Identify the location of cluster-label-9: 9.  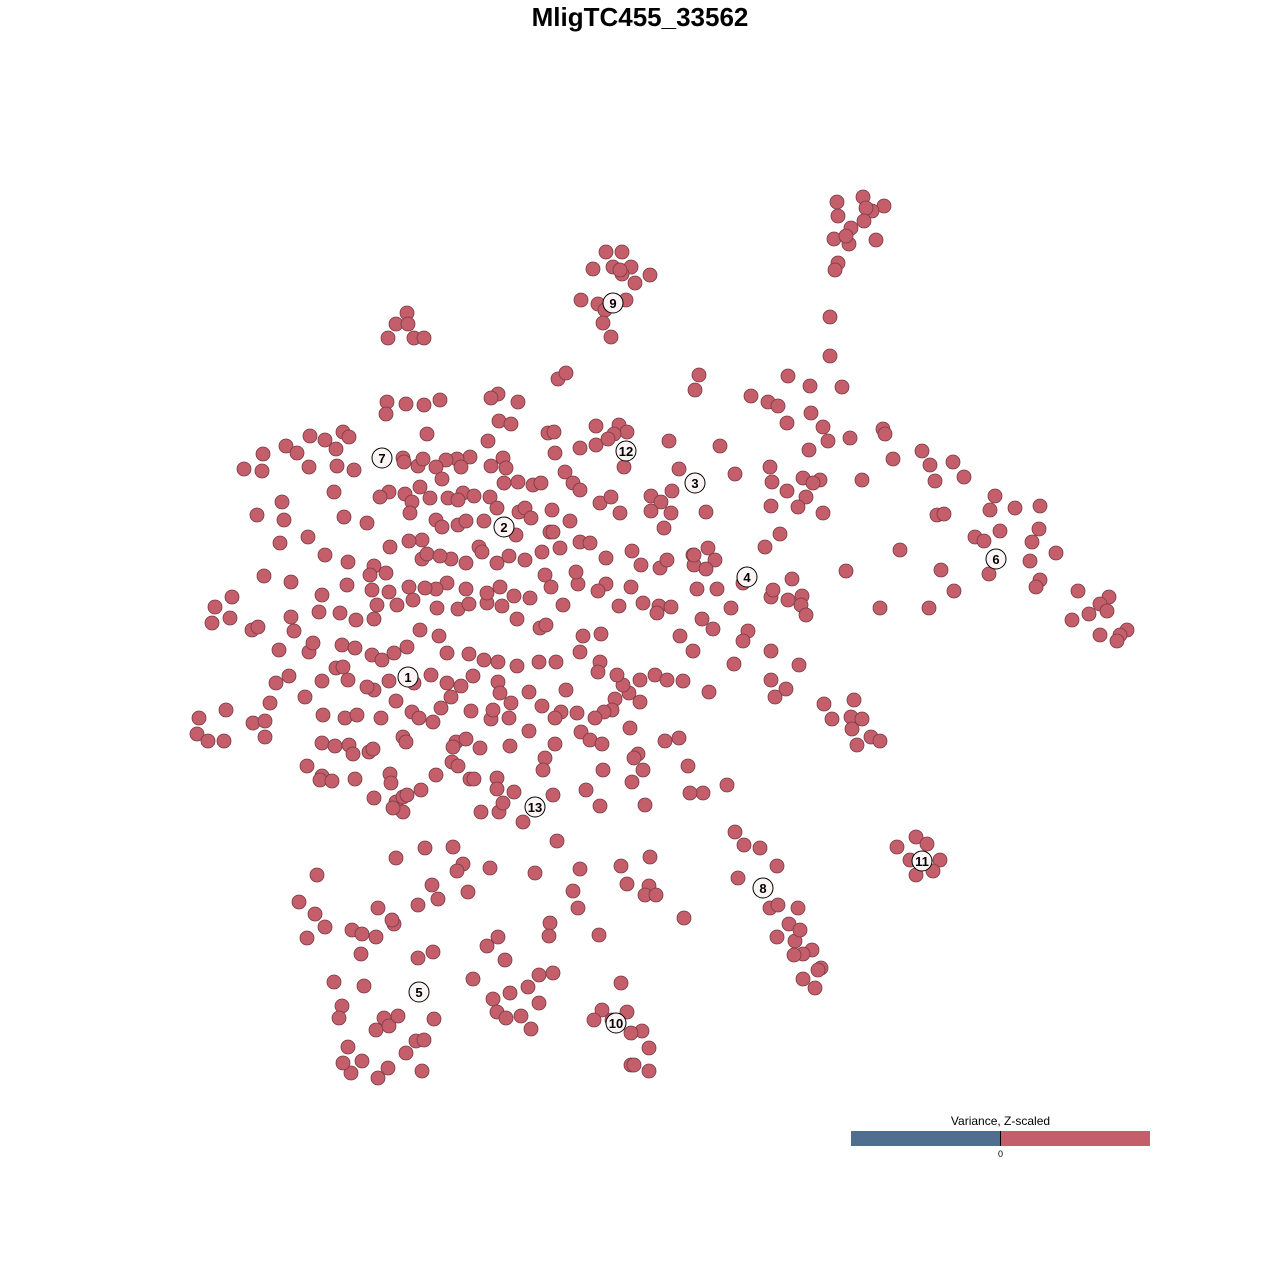
(613, 303).